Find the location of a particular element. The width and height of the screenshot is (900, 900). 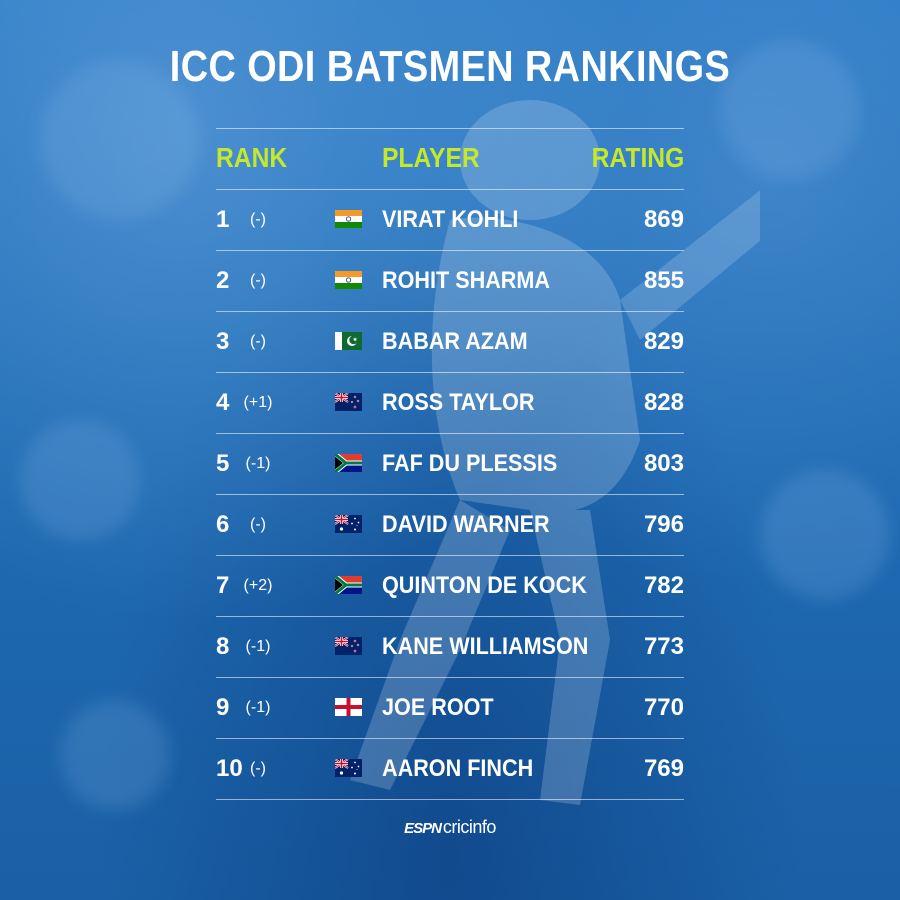

player-rating: 829 is located at coordinates (663, 341).